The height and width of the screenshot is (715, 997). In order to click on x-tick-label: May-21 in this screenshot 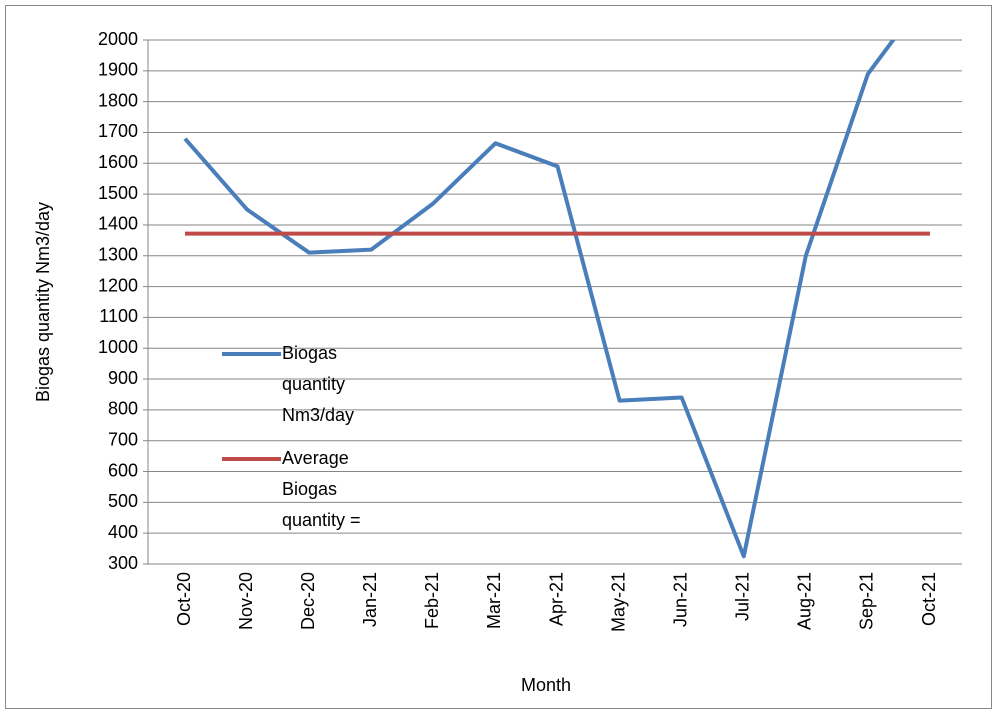, I will do `click(618, 602)`.